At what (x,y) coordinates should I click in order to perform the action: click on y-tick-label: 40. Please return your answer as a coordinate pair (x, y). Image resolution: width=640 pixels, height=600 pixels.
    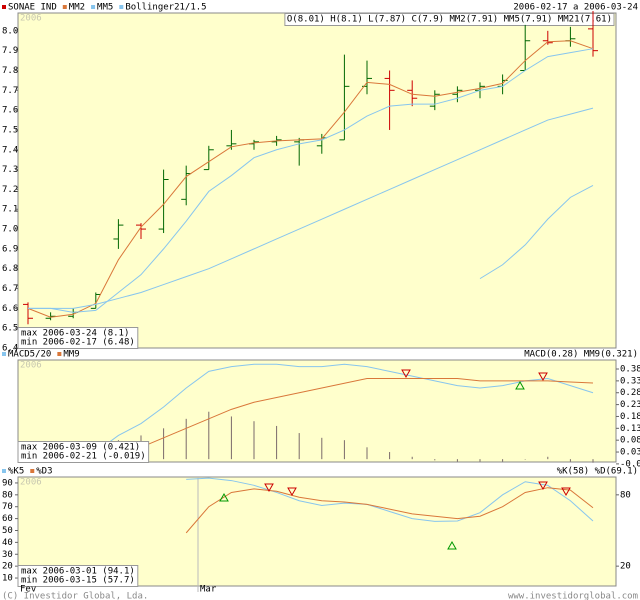
    Looking at the image, I should click on (7, 543).